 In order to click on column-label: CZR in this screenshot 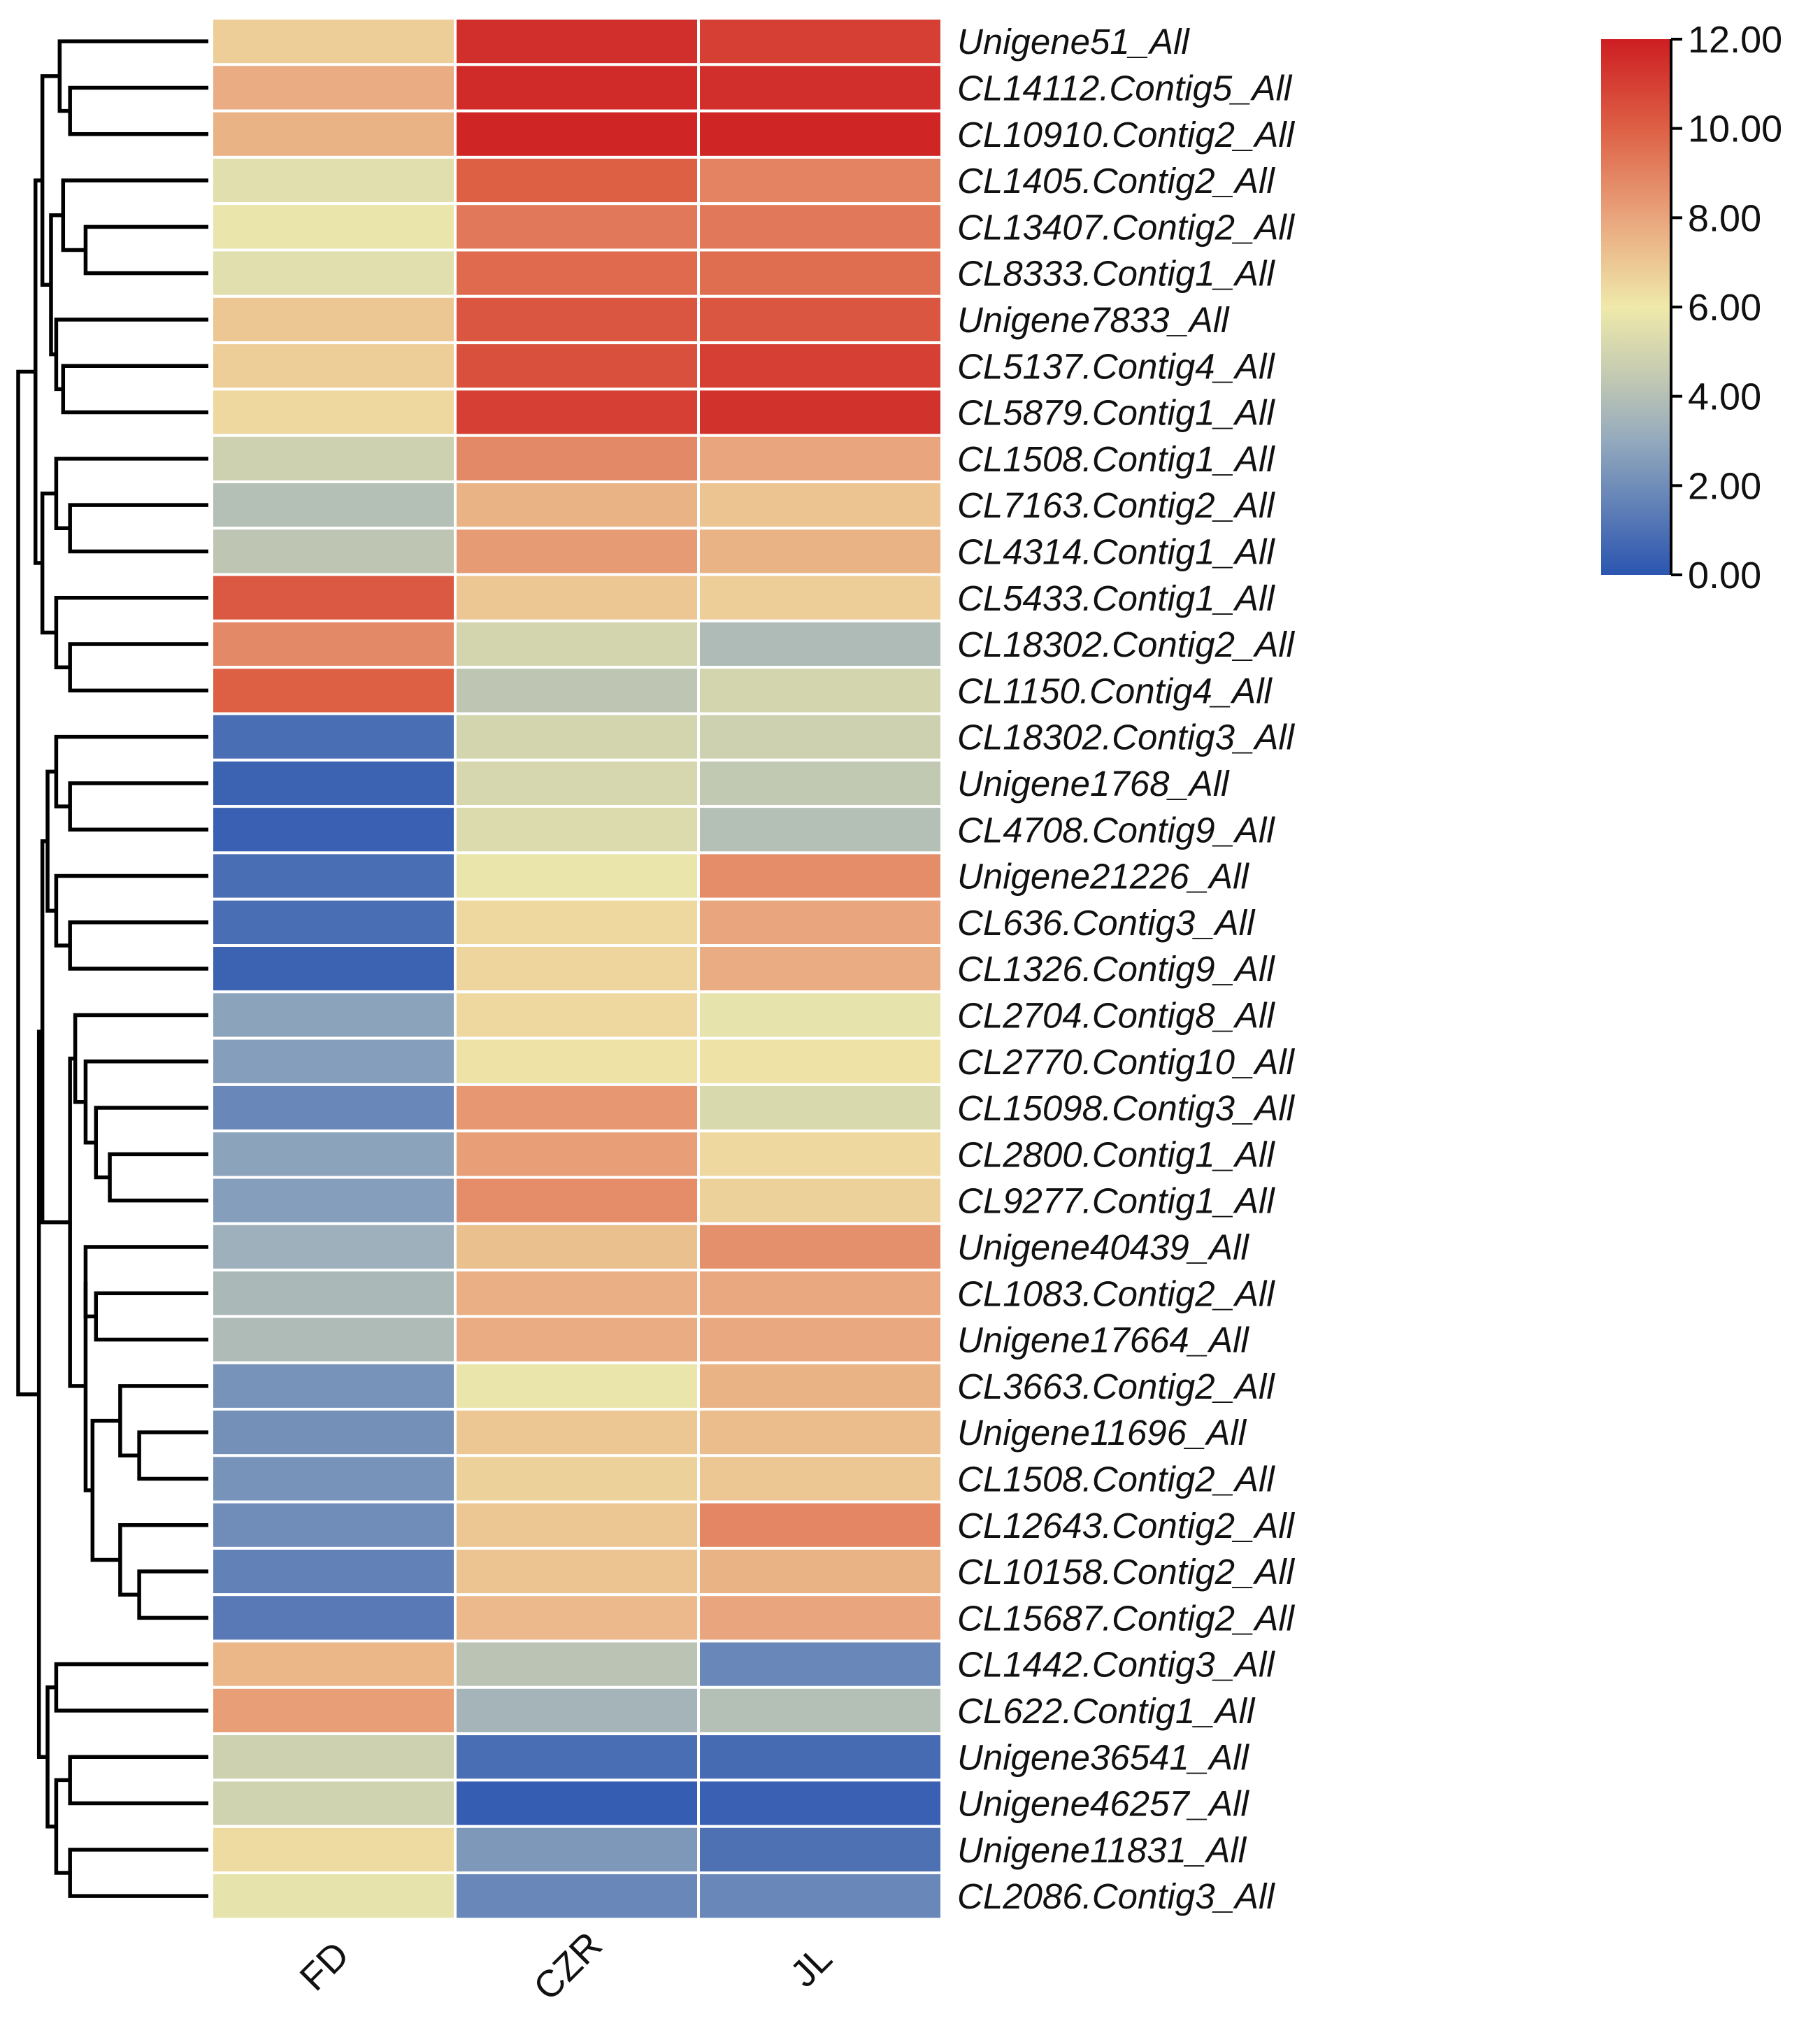, I will do `click(568, 1966)`.